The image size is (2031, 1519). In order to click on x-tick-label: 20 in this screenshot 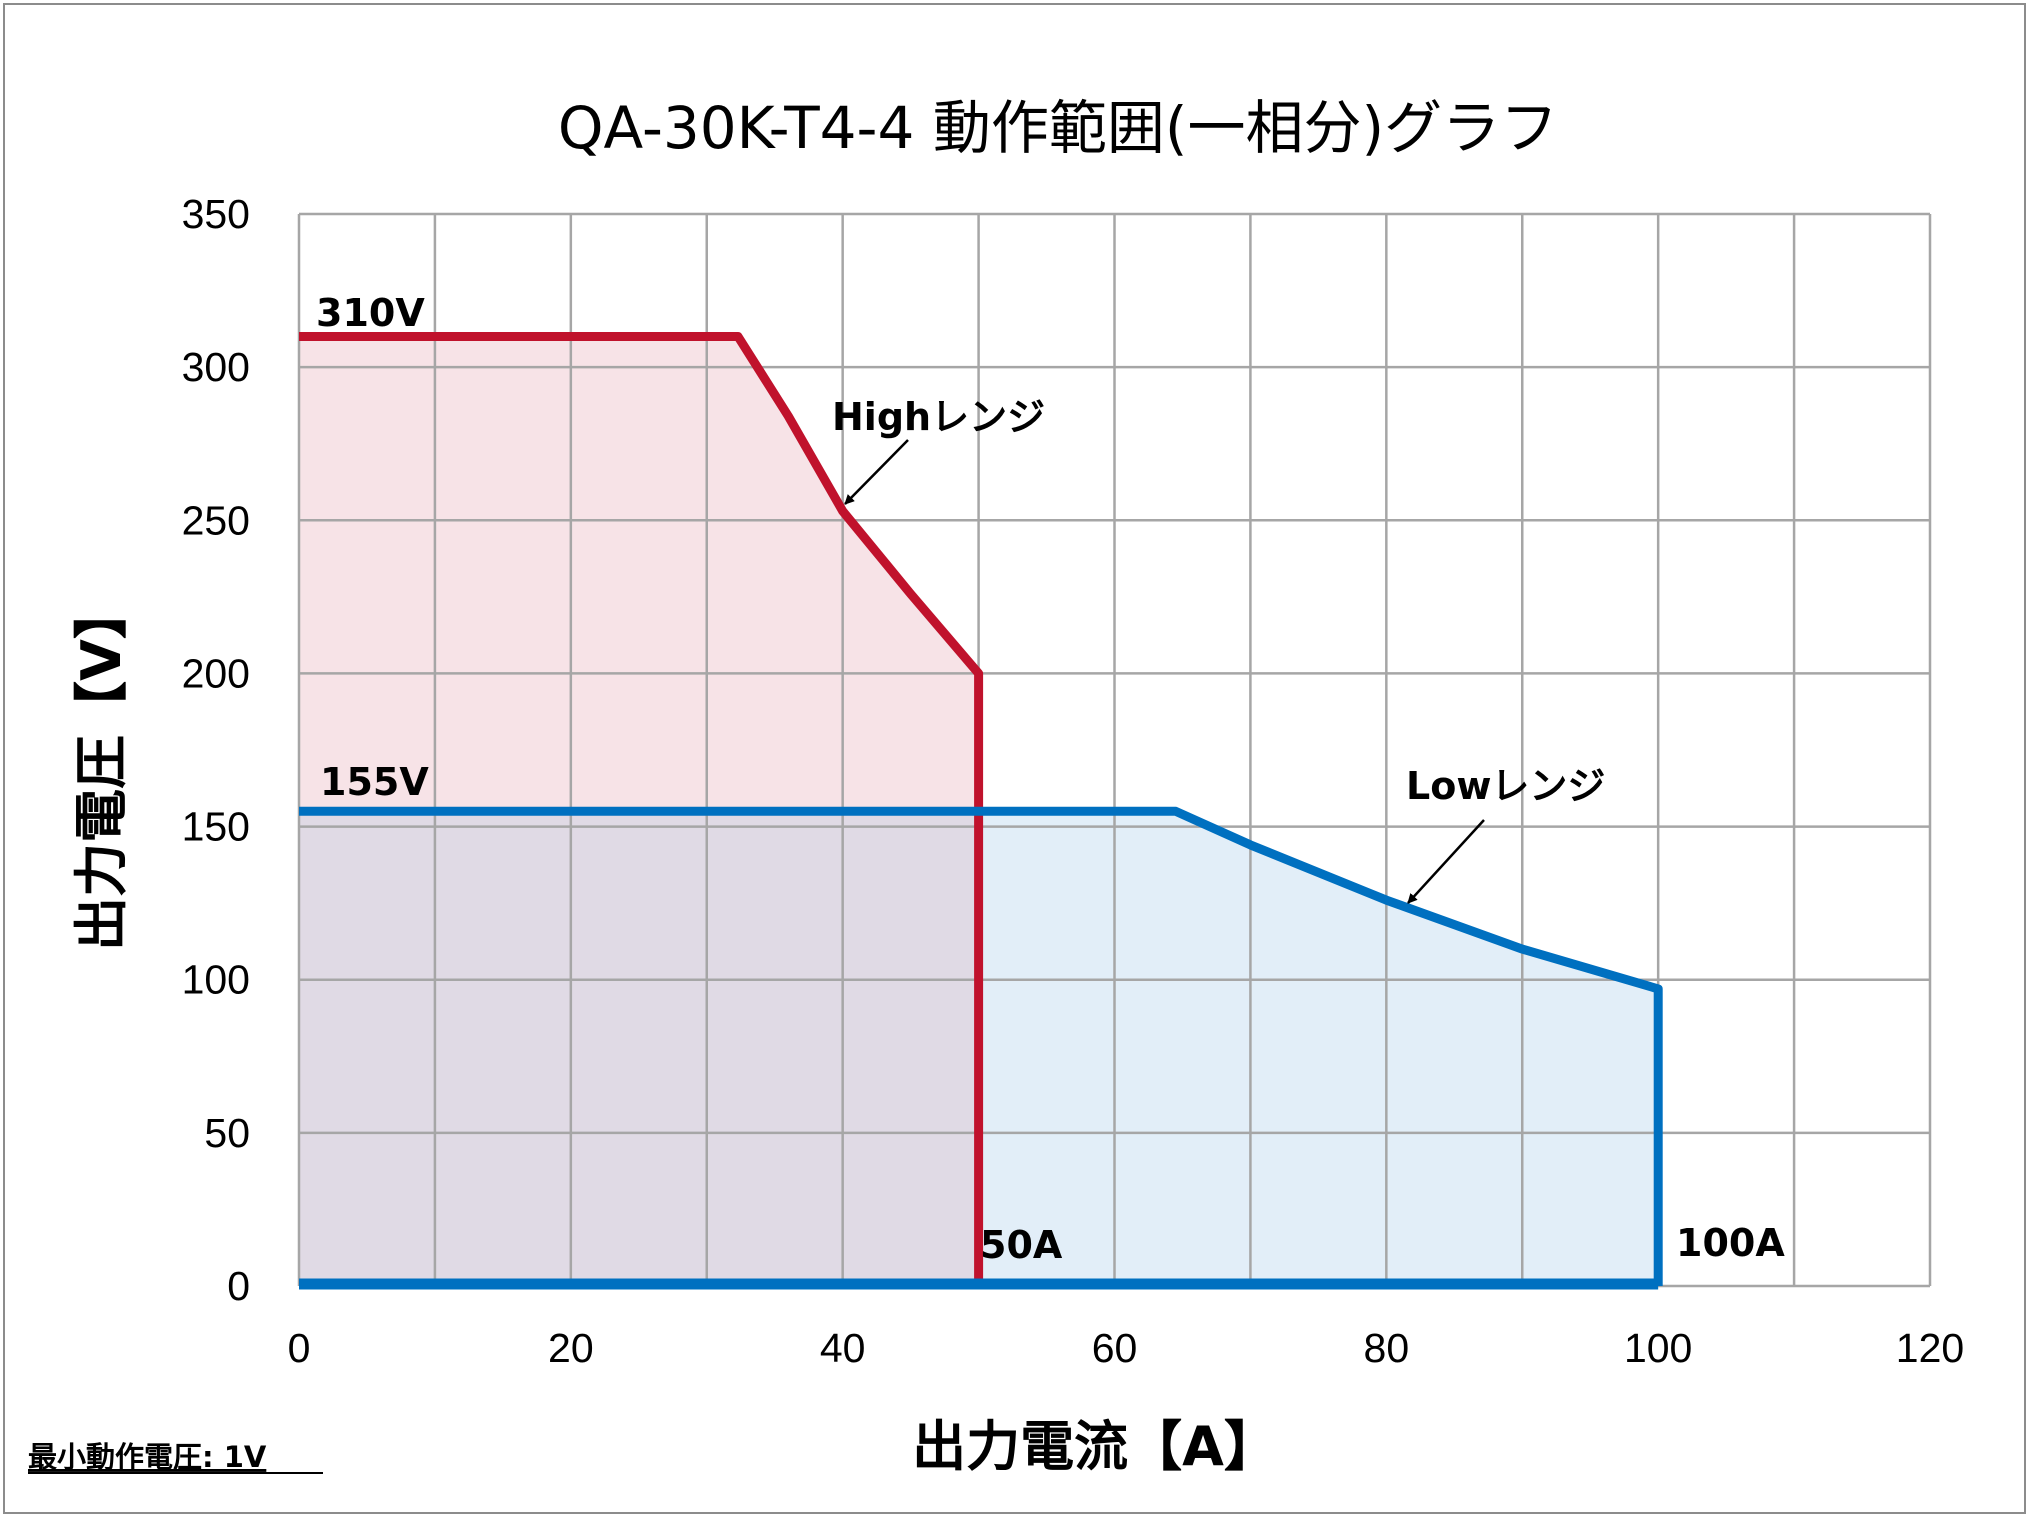, I will do `click(571, 1348)`.